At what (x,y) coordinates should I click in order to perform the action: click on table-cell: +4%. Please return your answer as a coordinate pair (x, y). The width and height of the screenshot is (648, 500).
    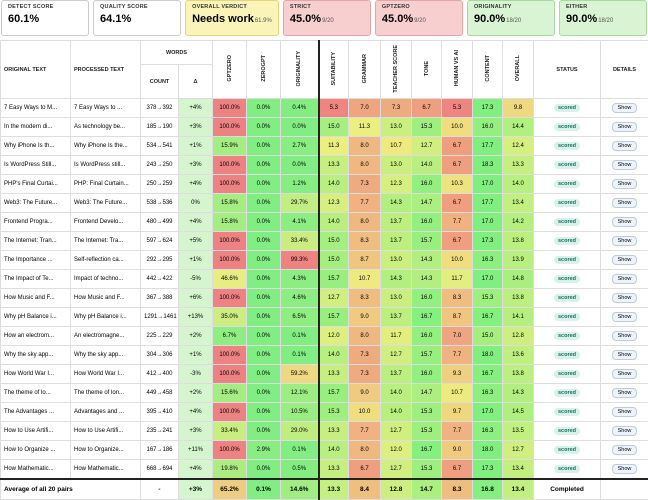
    Looking at the image, I should click on (195, 108).